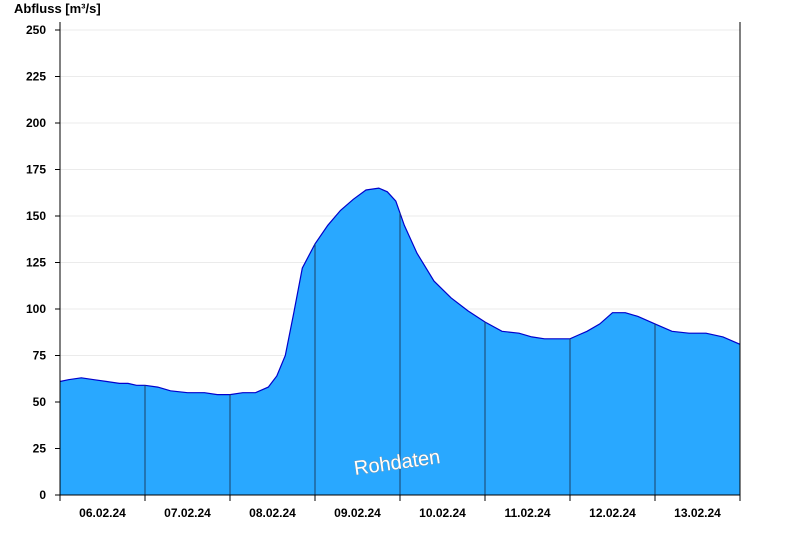 This screenshot has width=800, height=550. What do you see at coordinates (57, 8) in the screenshot?
I see `y-axis-label: Abfluss [m³/s]` at bounding box center [57, 8].